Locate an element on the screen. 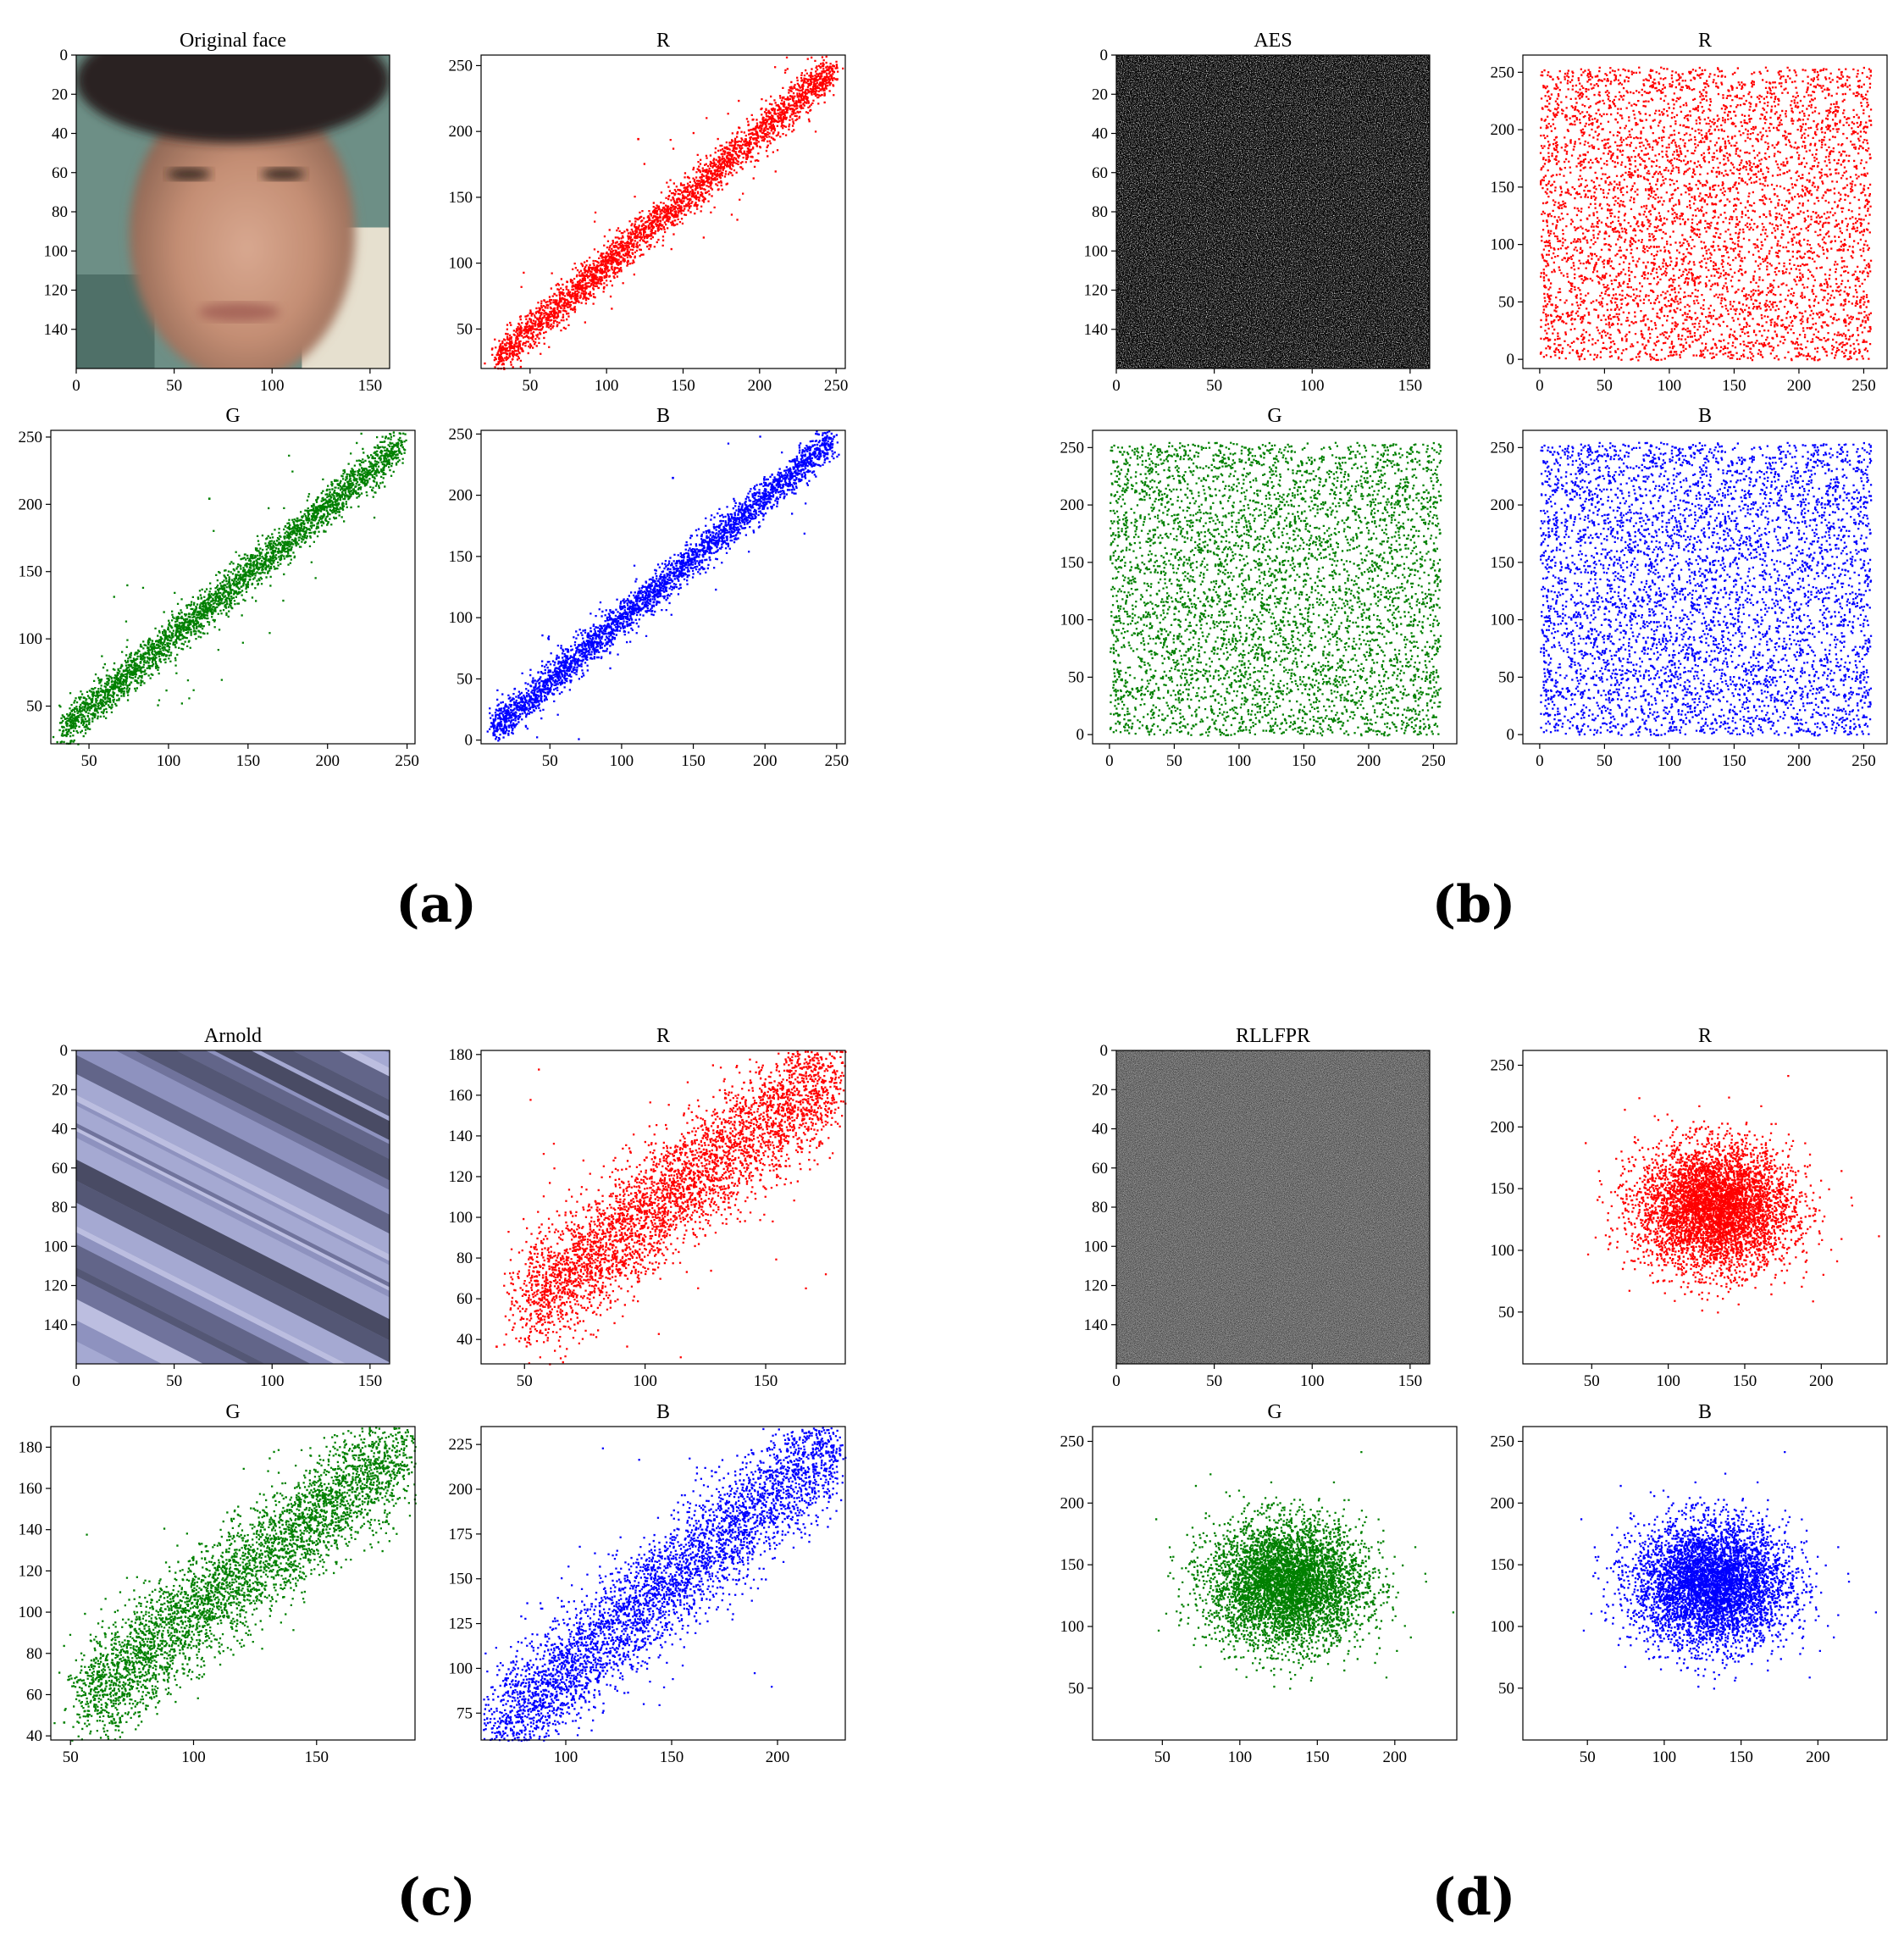 The height and width of the screenshot is (1945, 1904). subplot-d-rllfpr: 0 50 100 150 0 20 40 60 80 100 120 140 RLLFPR is located at coordinates (1257, 1207).